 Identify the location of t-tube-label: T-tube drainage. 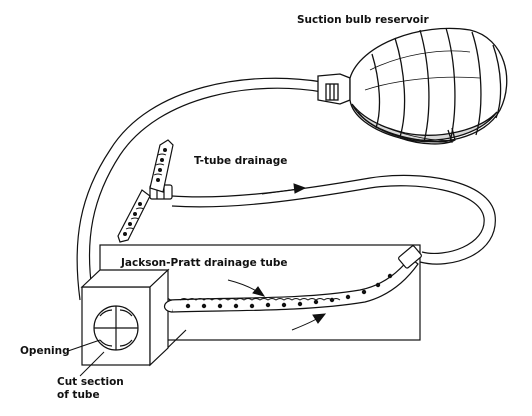
(241, 161).